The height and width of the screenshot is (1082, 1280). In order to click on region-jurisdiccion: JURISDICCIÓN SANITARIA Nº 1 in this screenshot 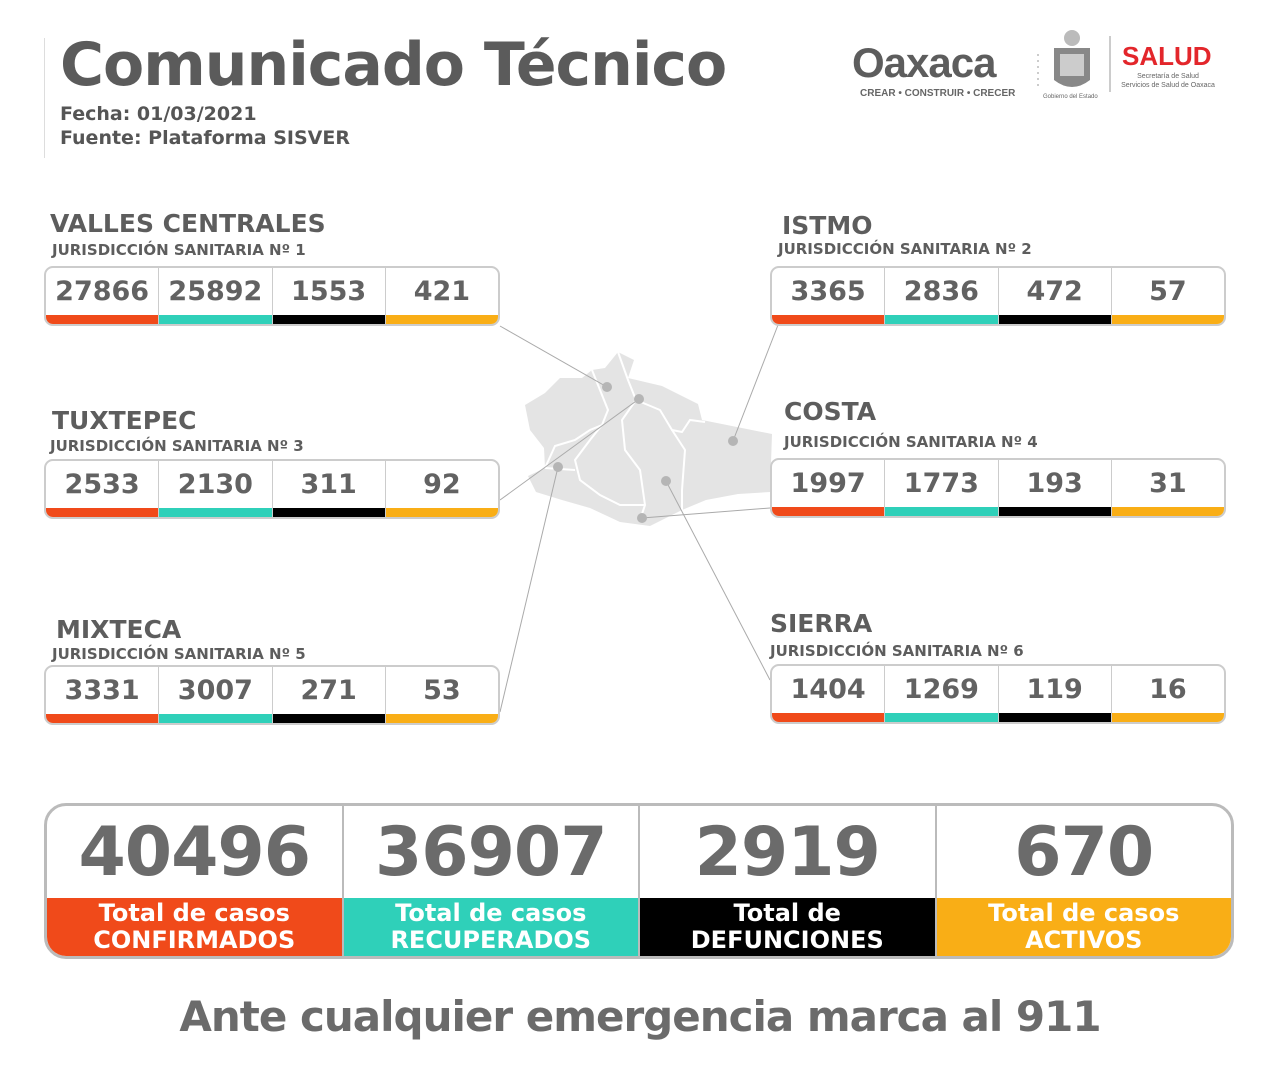, I will do `click(179, 250)`.